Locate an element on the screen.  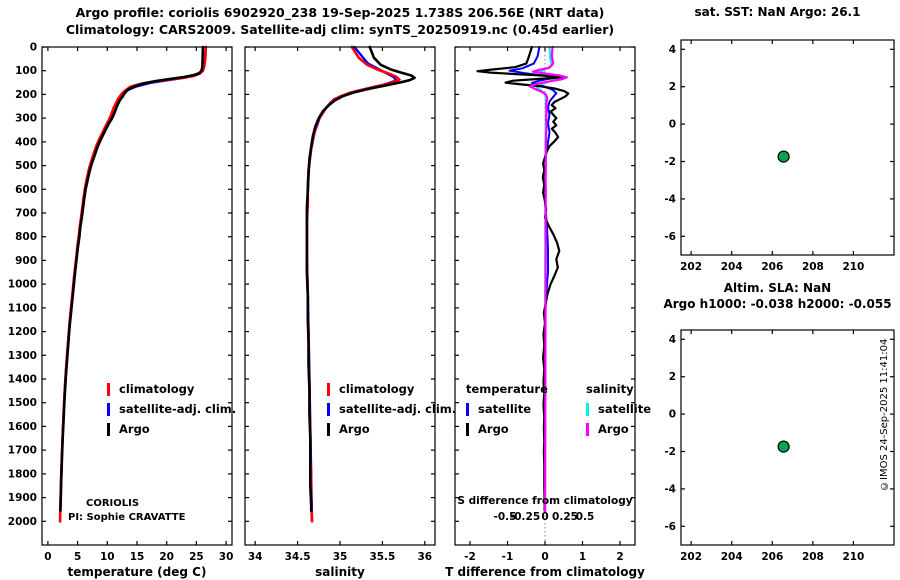
legend-item-satellite-s: satellite is located at coordinates (618, 409).